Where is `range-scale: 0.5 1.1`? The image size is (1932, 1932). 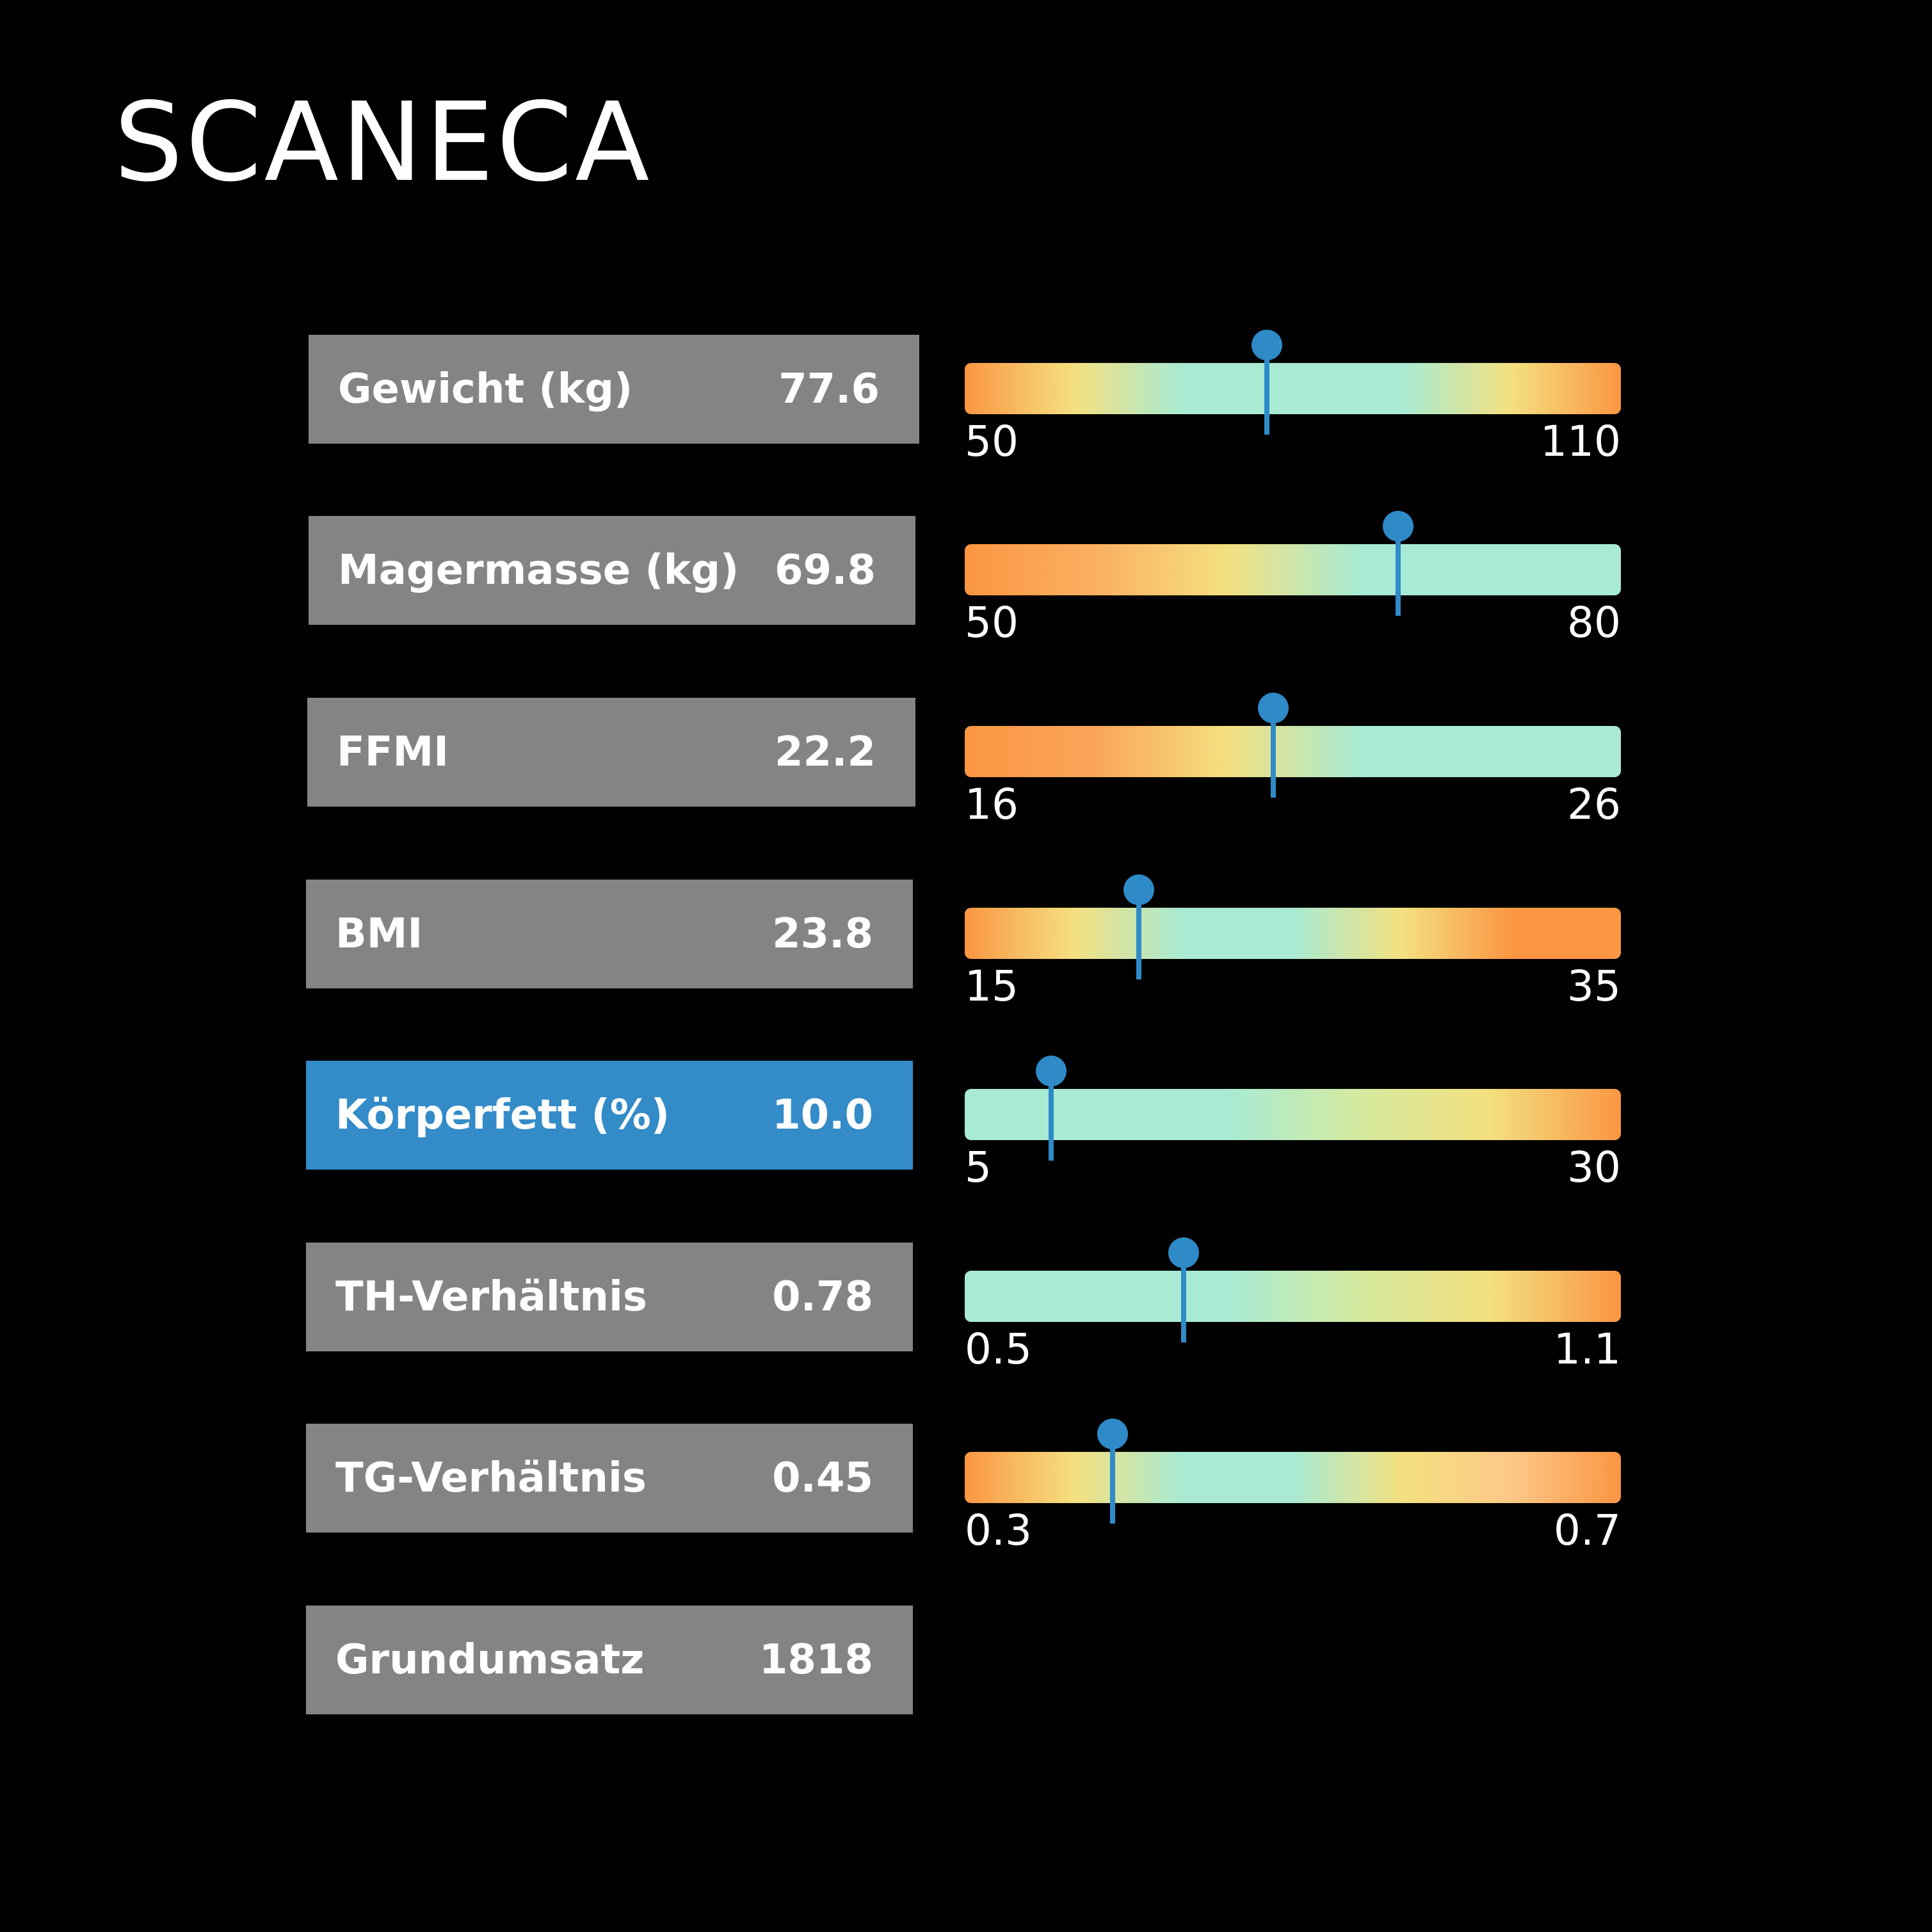
range-scale: 0.5 1.1 is located at coordinates (1293, 1304).